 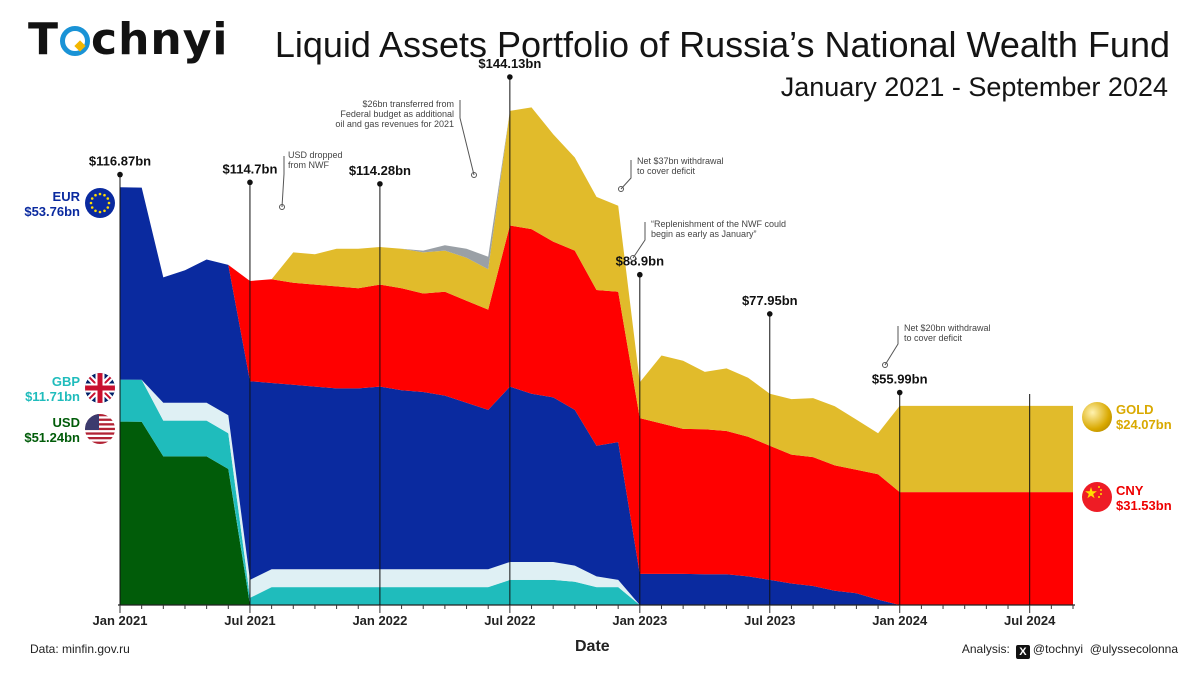 What do you see at coordinates (249, 620) in the screenshot?
I see `x-tick-label: Jul 2021` at bounding box center [249, 620].